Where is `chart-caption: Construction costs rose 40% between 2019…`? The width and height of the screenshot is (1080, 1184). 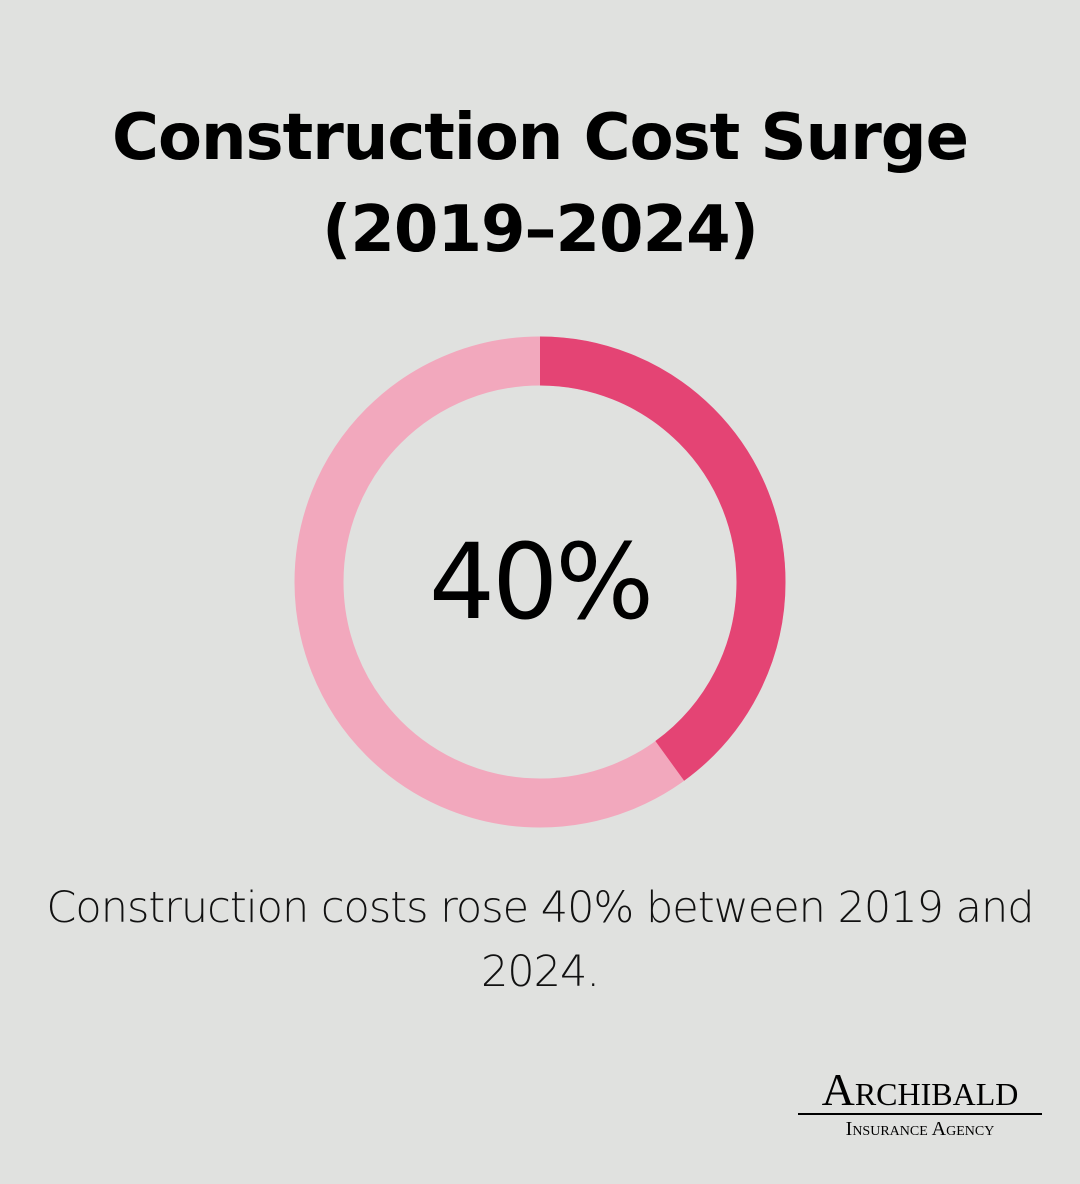 chart-caption: Construction costs rose 40% between 2019… is located at coordinates (540, 940).